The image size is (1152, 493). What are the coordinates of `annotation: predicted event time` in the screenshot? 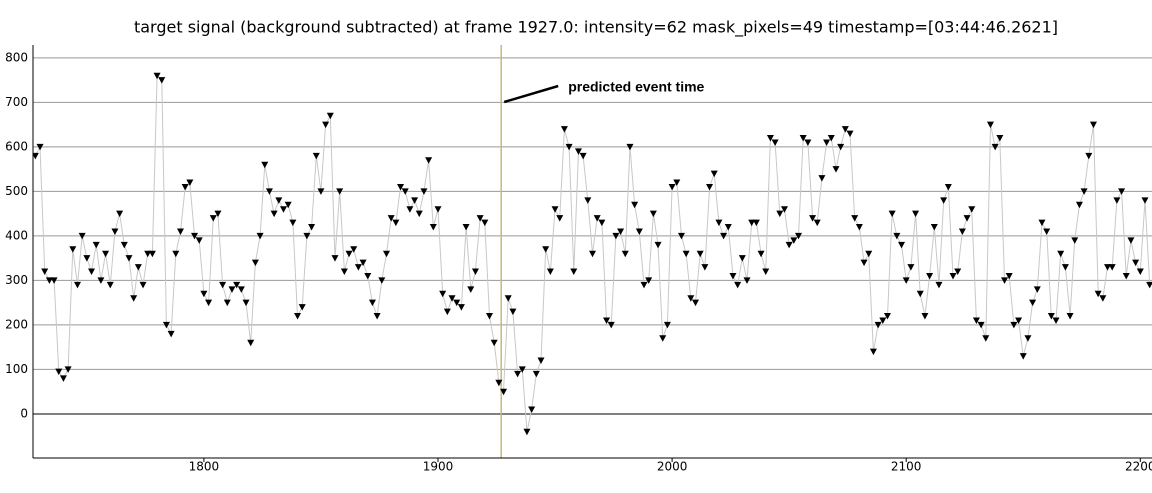 It's located at (636, 87).